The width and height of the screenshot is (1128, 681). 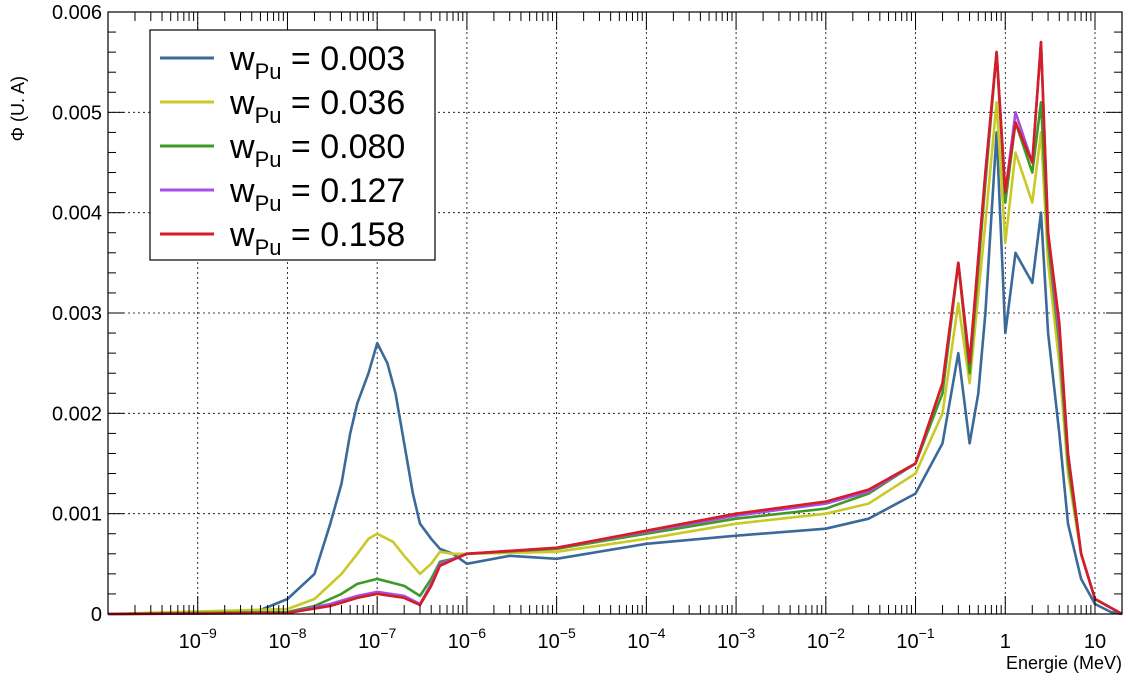 I want to click on y-tick-label: 0.004, so click(x=77, y=214).